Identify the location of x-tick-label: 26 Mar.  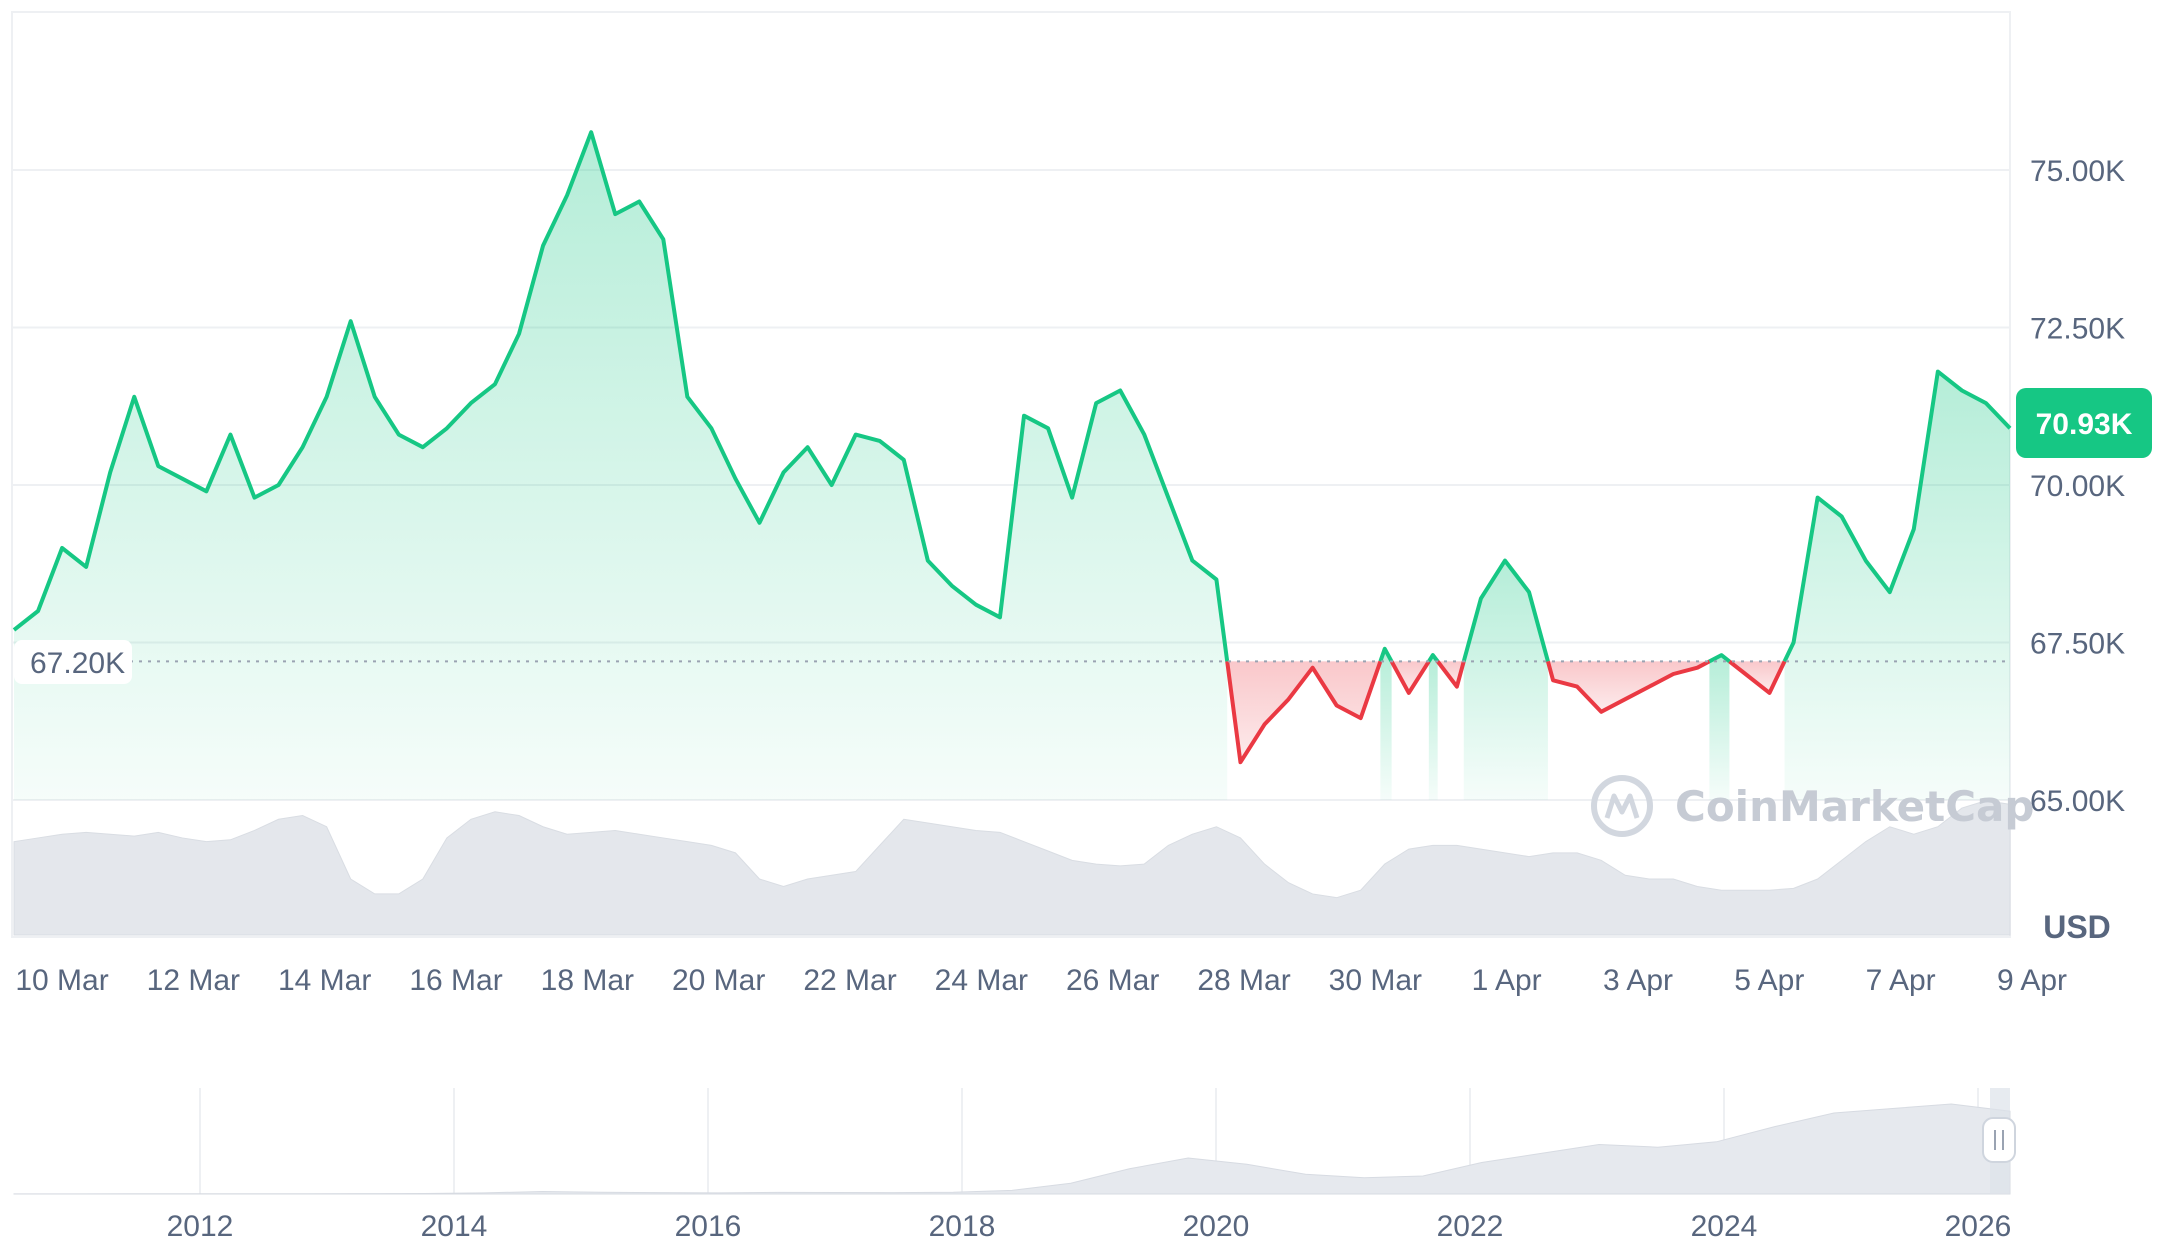
(1112, 980).